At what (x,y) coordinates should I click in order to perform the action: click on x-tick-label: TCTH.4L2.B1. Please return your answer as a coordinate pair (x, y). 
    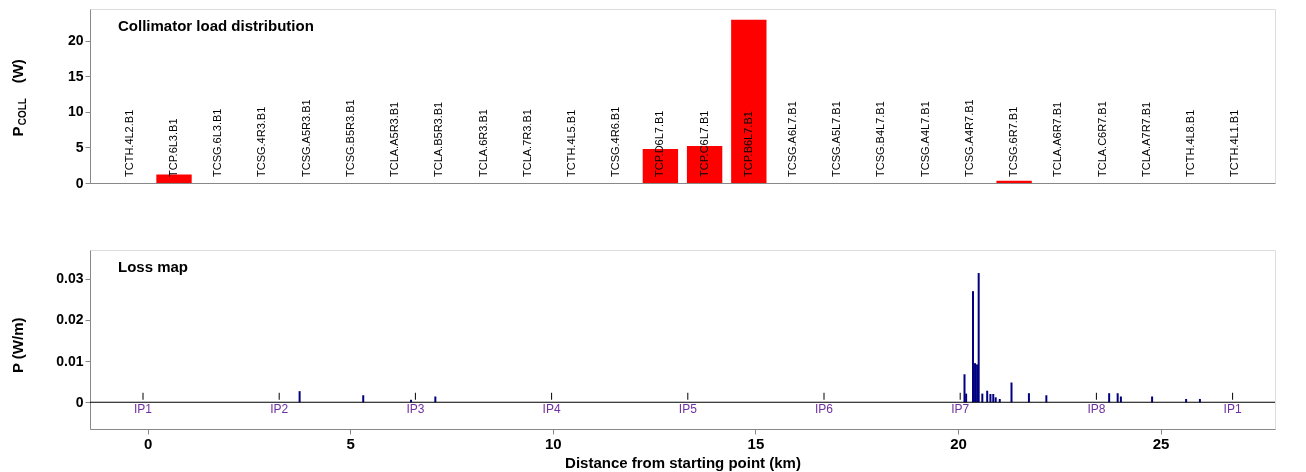
    Looking at the image, I should click on (128, 143).